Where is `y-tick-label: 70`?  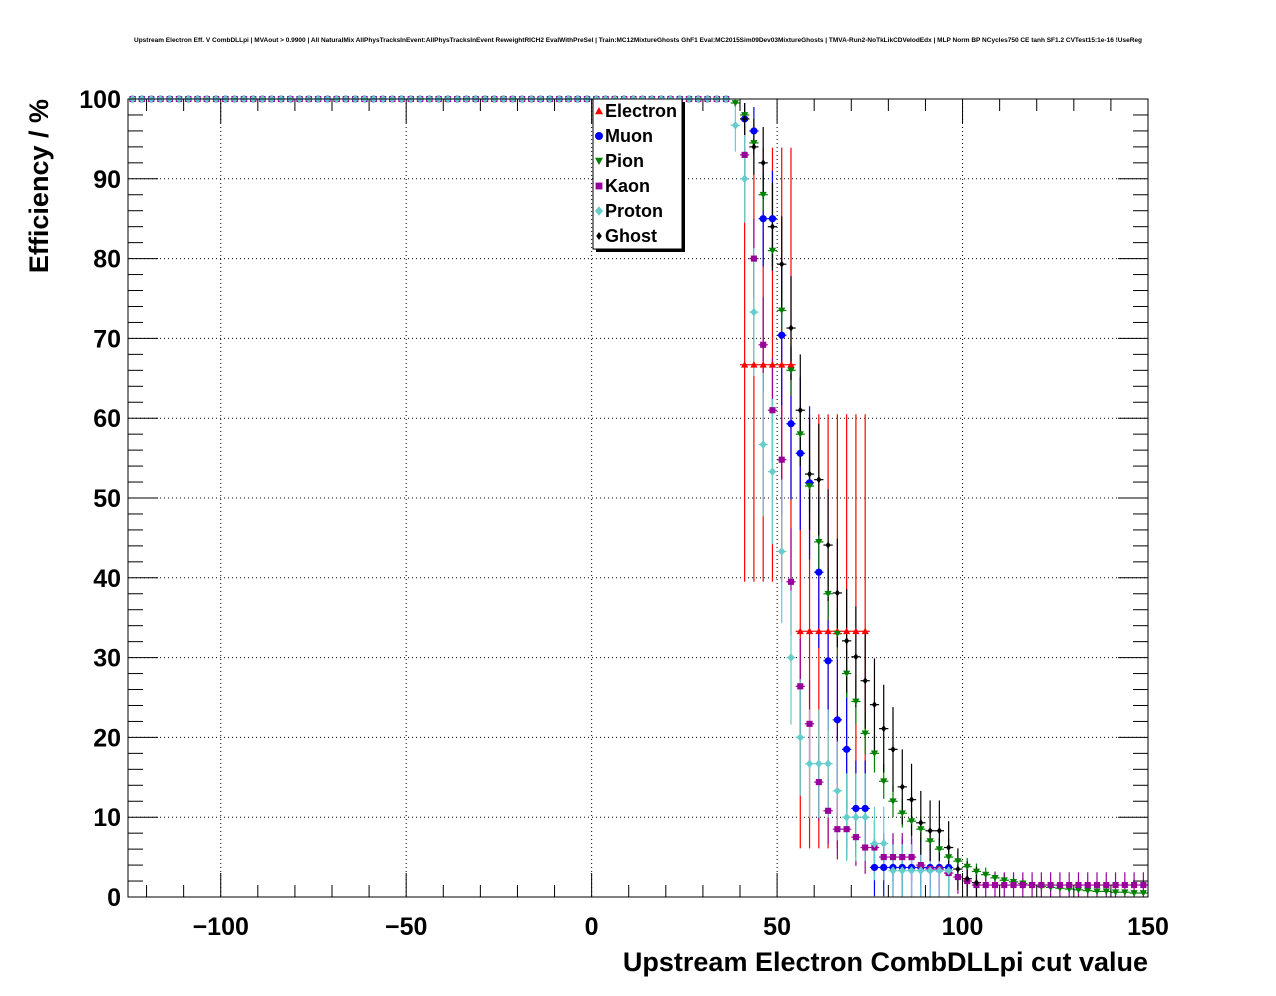 y-tick-label: 70 is located at coordinates (107, 339).